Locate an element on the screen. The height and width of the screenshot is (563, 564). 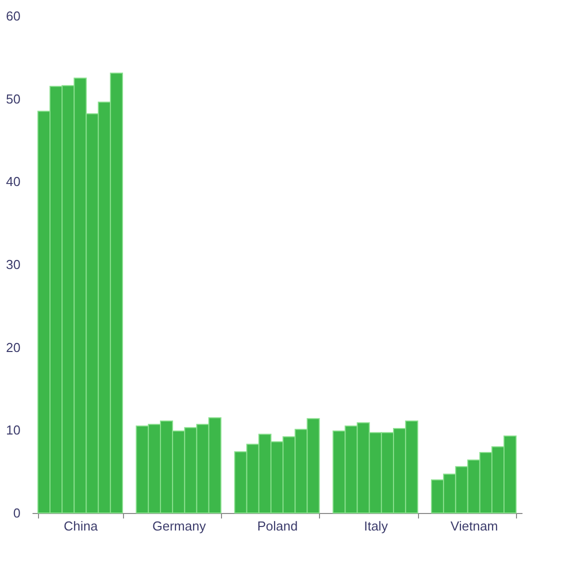
y-tick-label: 0 is located at coordinates (16, 513).